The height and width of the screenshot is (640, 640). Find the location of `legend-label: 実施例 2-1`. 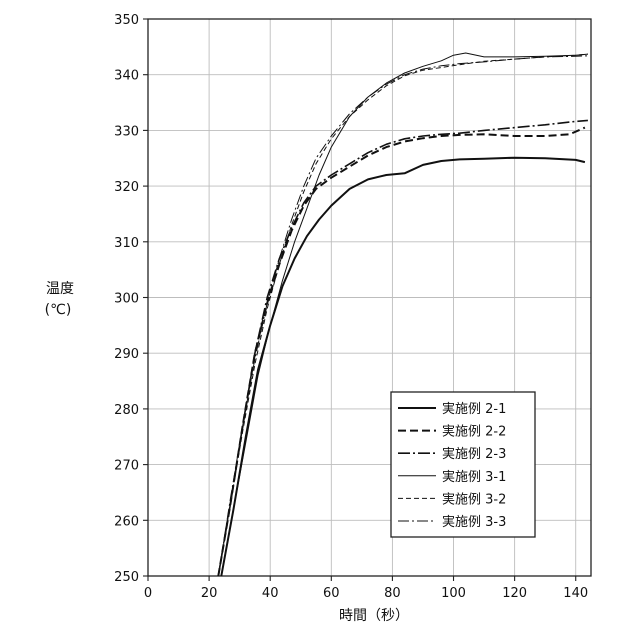

legend-label: 実施例 2-1 is located at coordinates (474, 409).